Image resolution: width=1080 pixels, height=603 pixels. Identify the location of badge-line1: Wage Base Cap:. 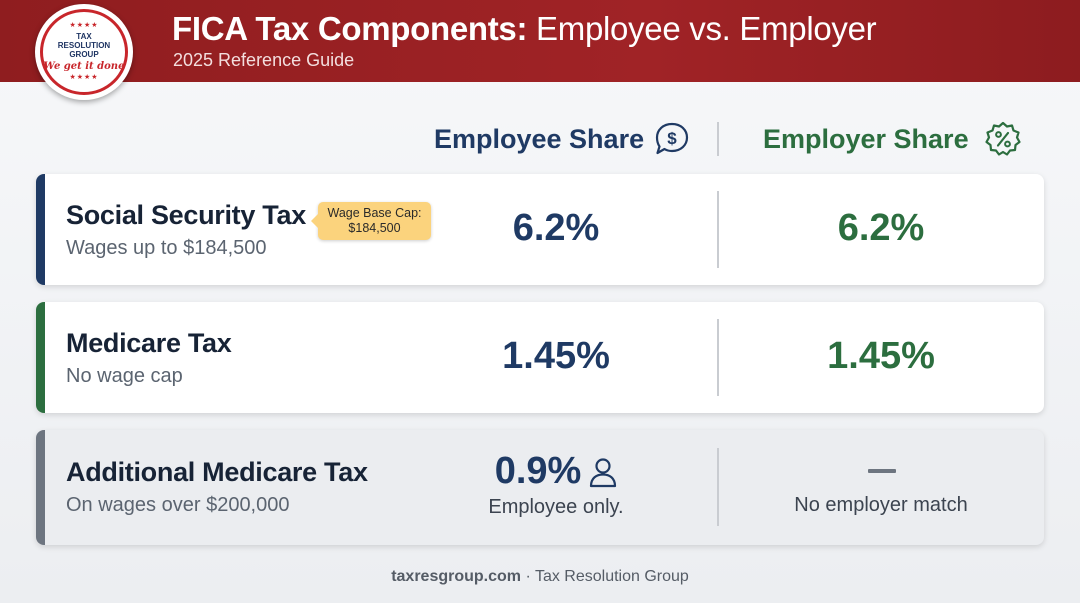
(374, 213).